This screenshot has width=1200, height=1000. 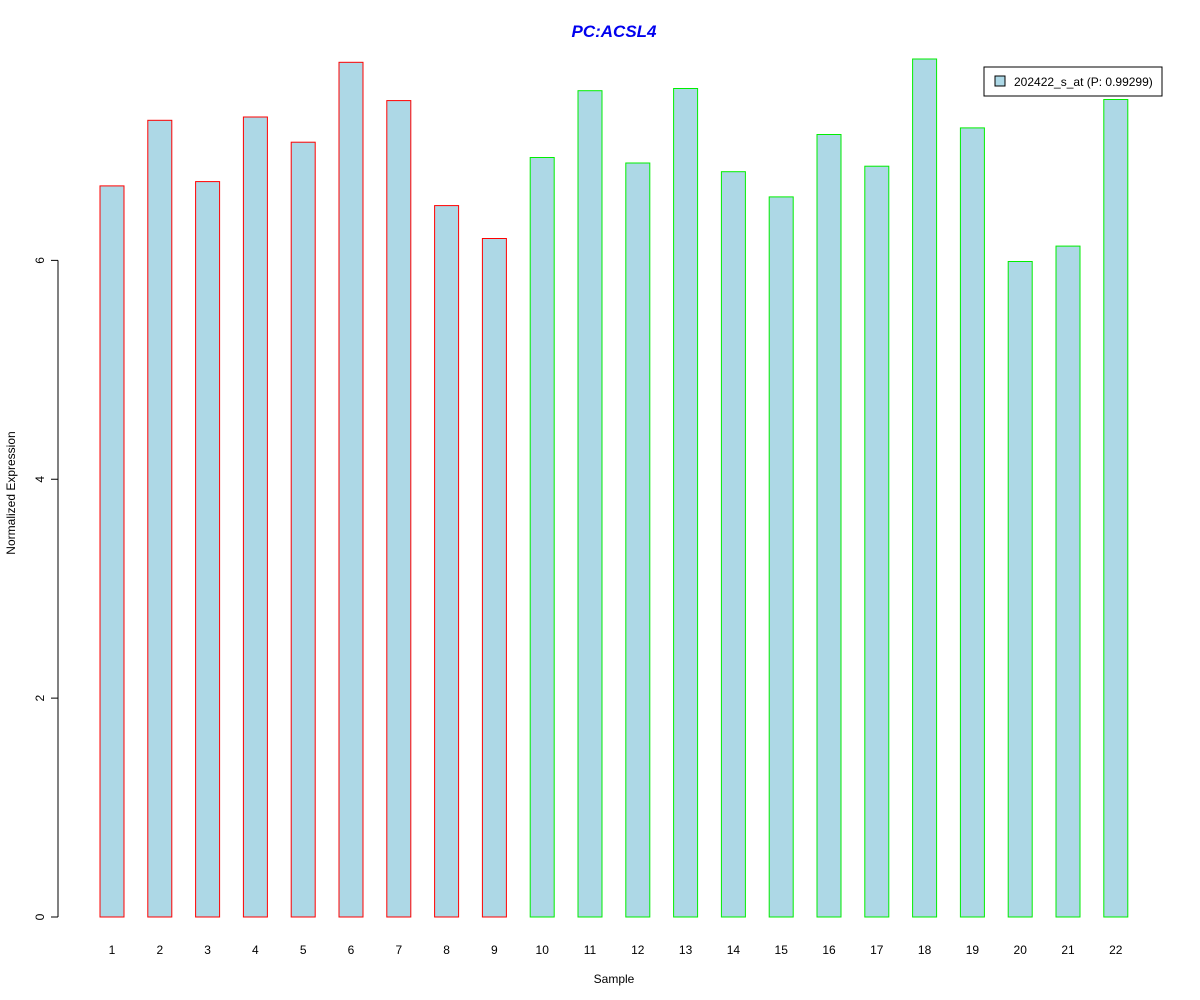 What do you see at coordinates (446, 950) in the screenshot?
I see `x-tick-label: 8` at bounding box center [446, 950].